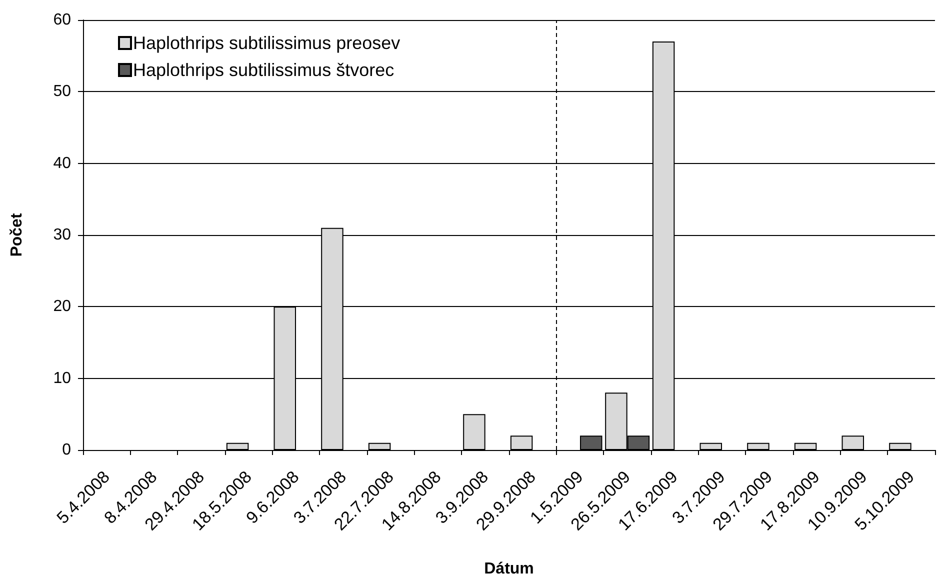 This screenshot has height=582, width=938. I want to click on legend-label: Haplothrips subtilissimus preosev, so click(266, 43).